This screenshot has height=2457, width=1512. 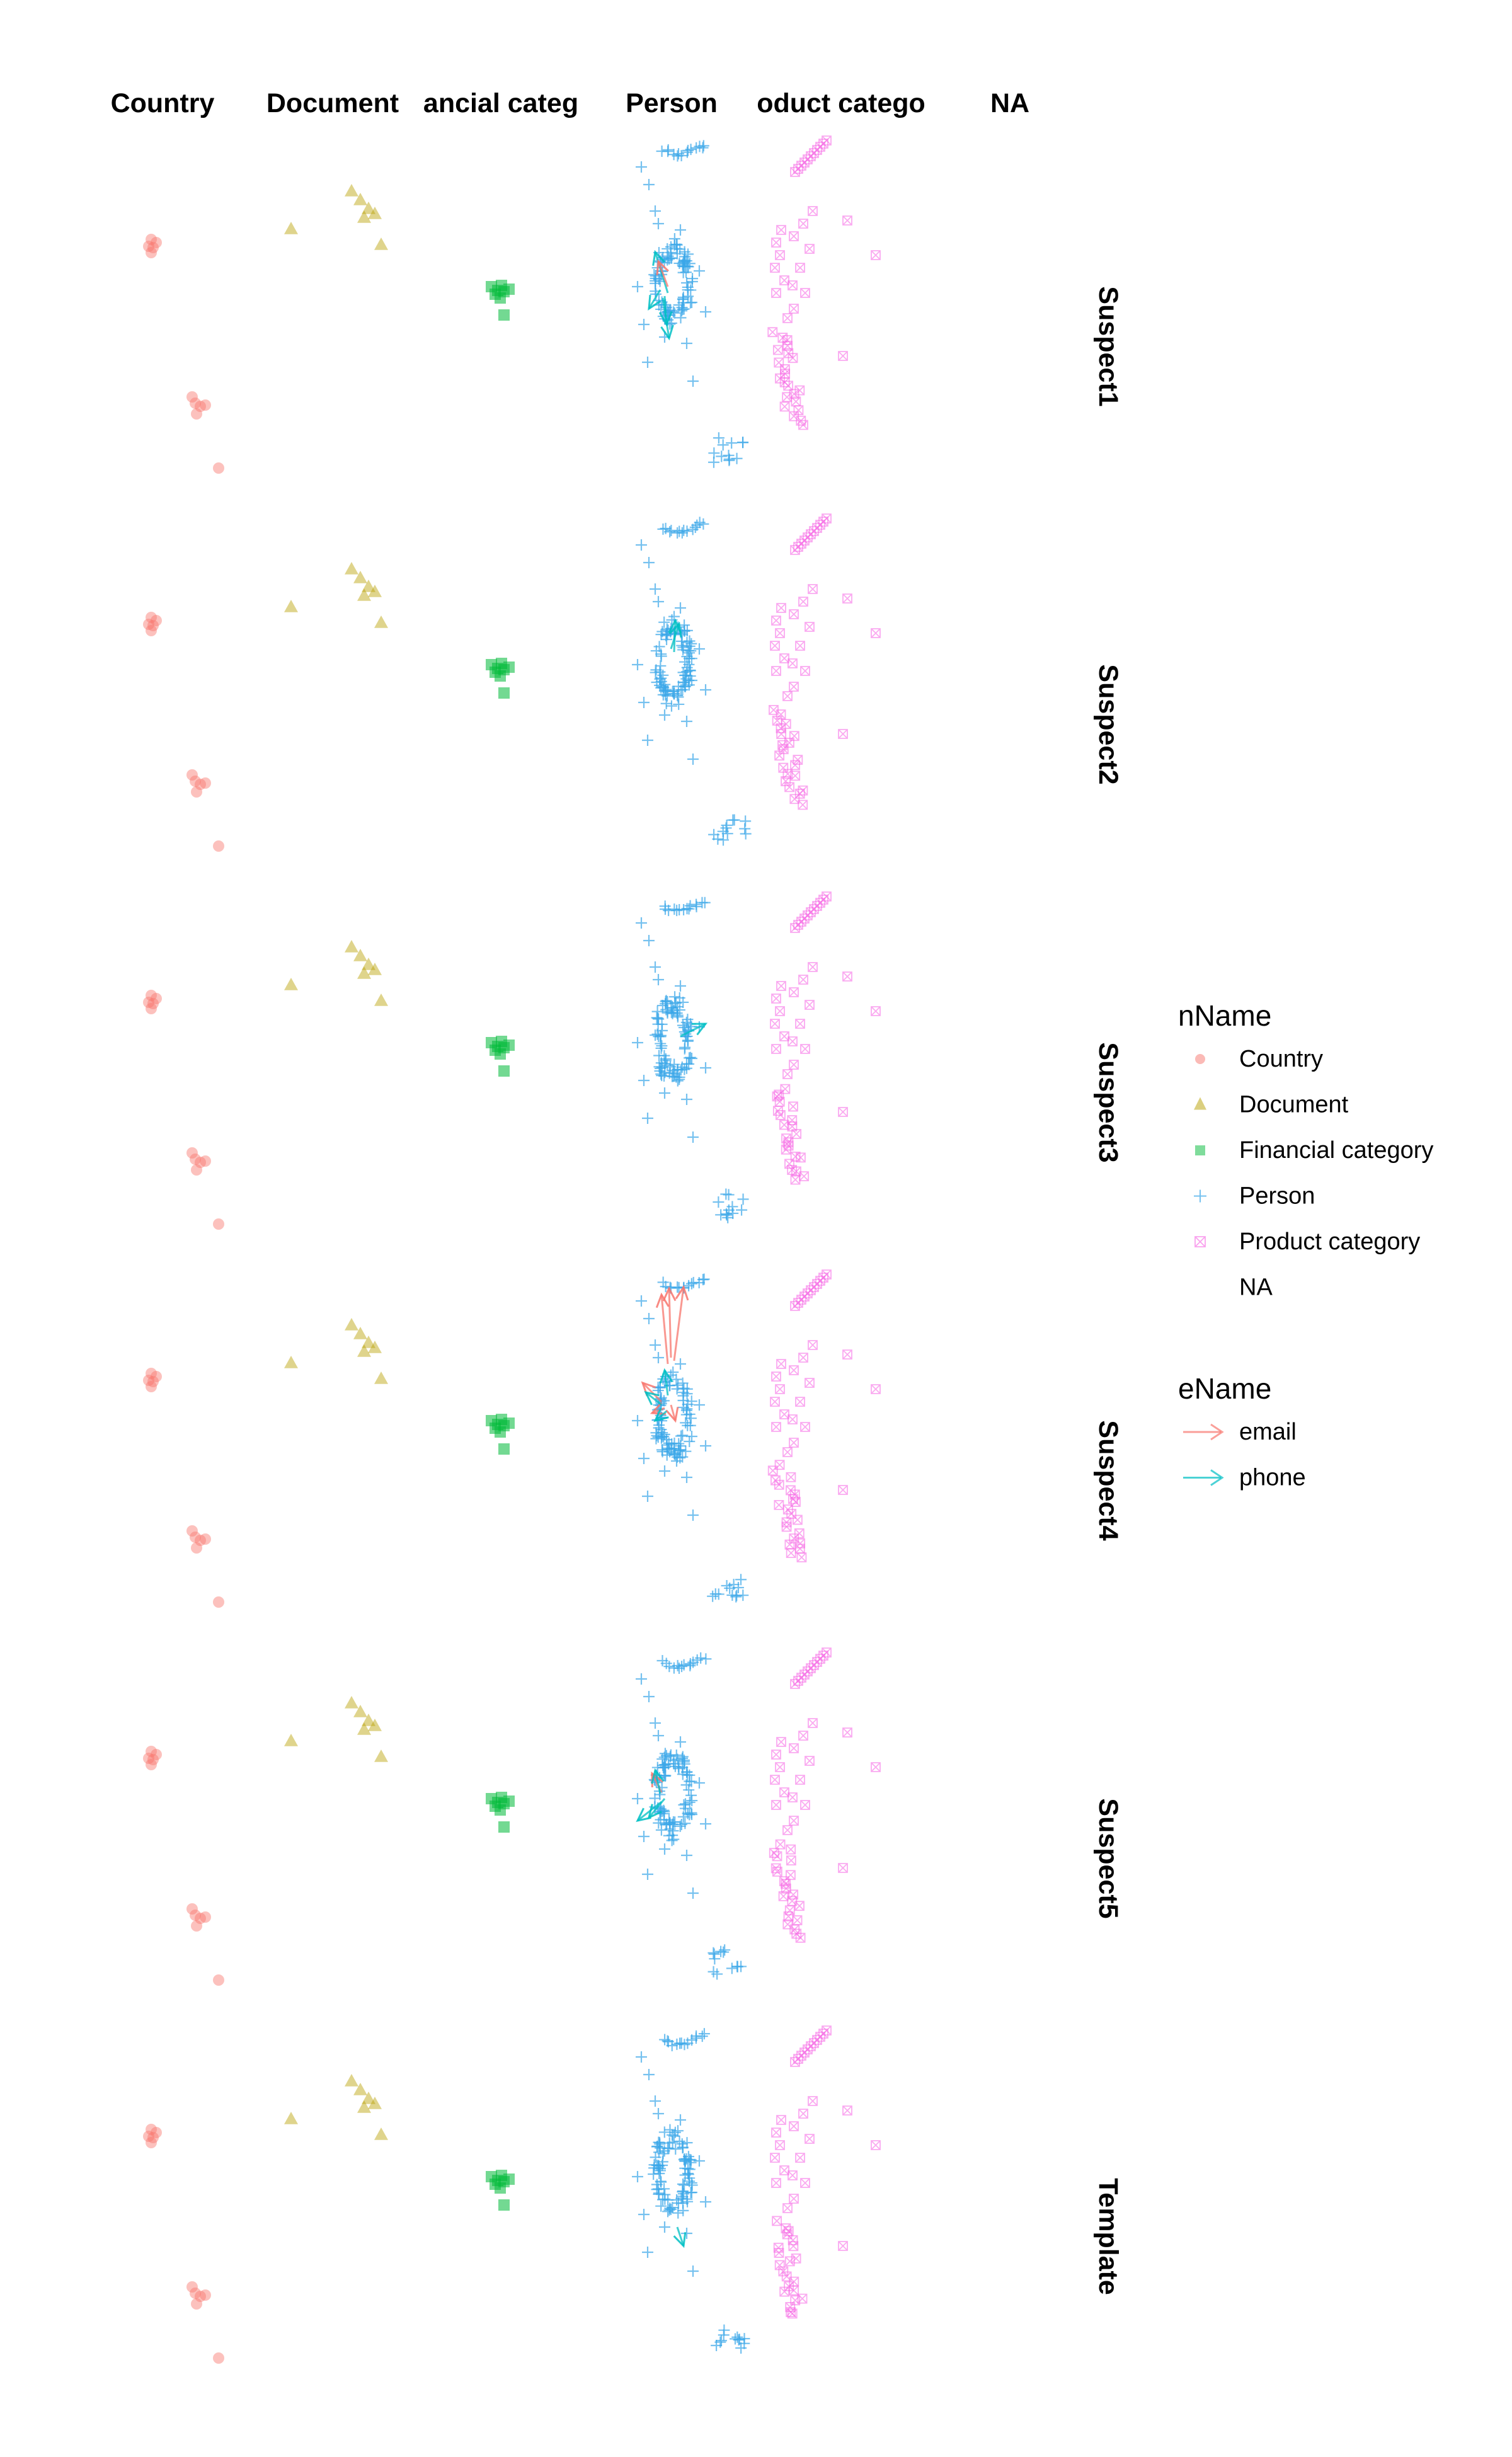 I want to click on column-label: Country, so click(x=163, y=103).